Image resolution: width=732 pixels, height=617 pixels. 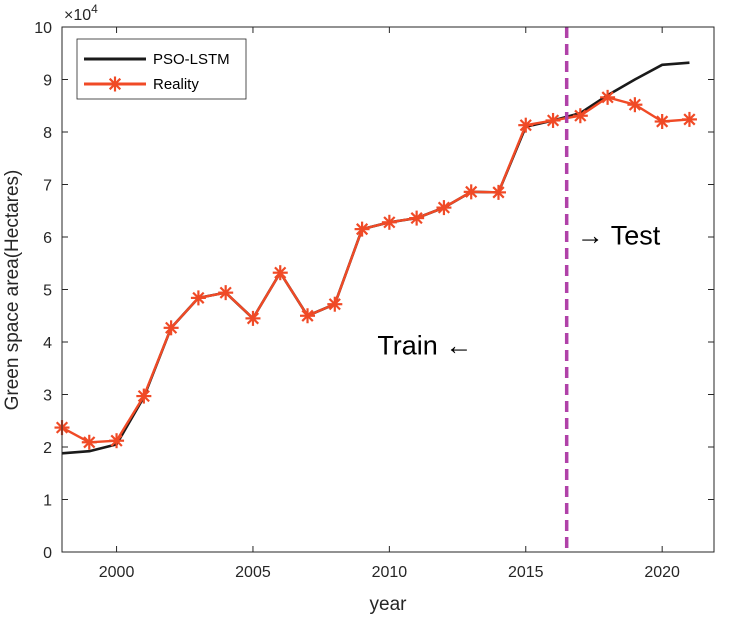 I want to click on legend-box, so click(x=161, y=69).